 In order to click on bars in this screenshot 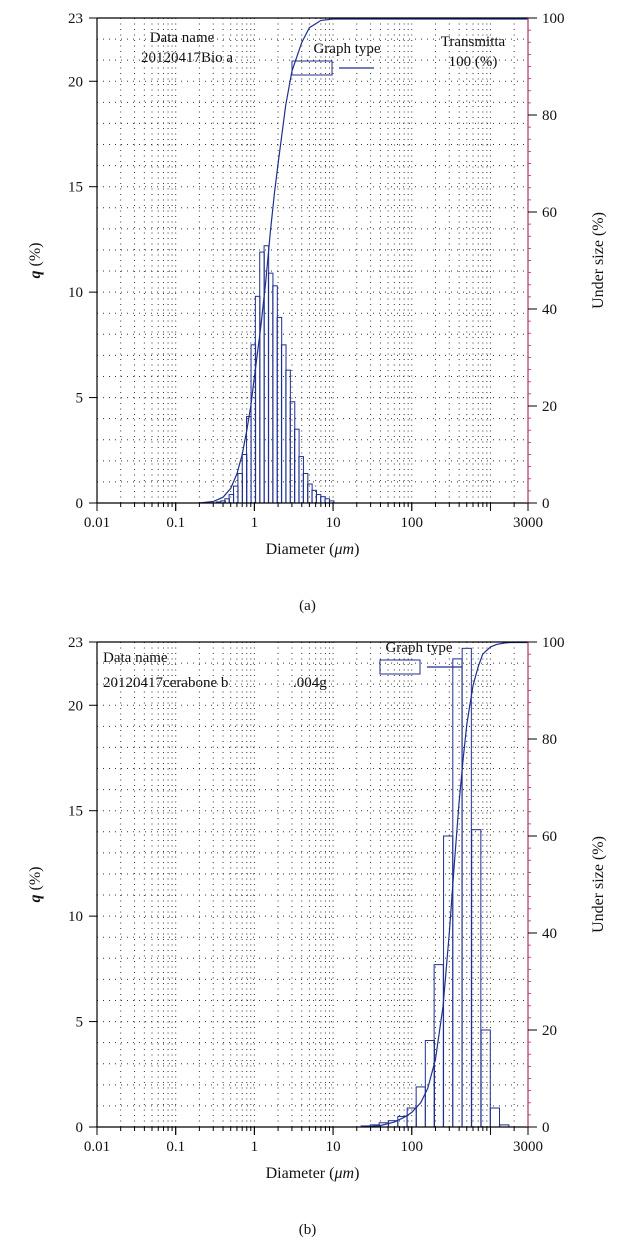, I will do `click(275, 374)`.